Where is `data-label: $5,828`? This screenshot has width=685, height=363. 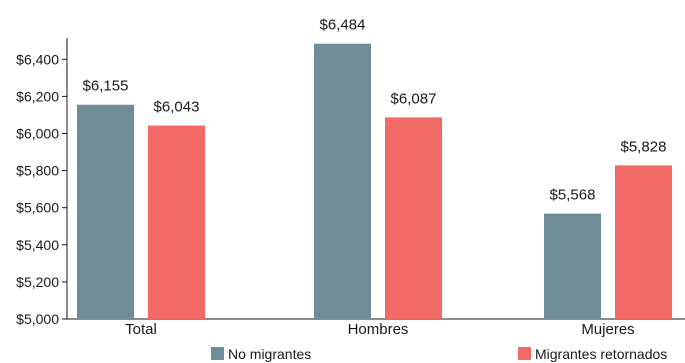 data-label: $5,828 is located at coordinates (644, 146).